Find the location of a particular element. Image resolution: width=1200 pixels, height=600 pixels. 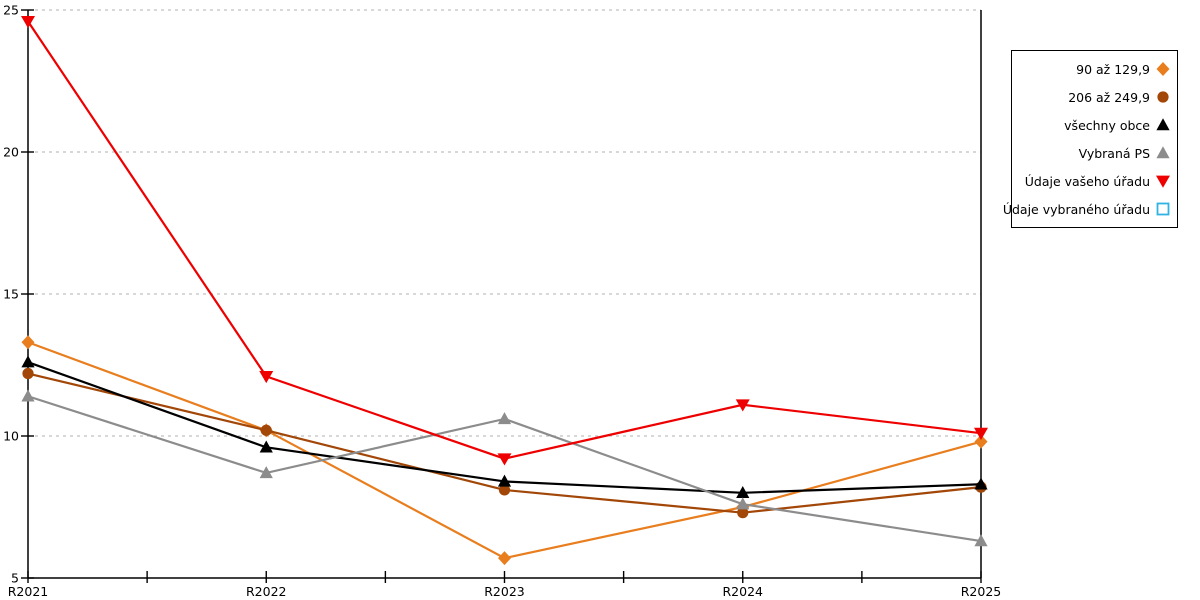

legend-label: všechny obce is located at coordinates (1107, 125).